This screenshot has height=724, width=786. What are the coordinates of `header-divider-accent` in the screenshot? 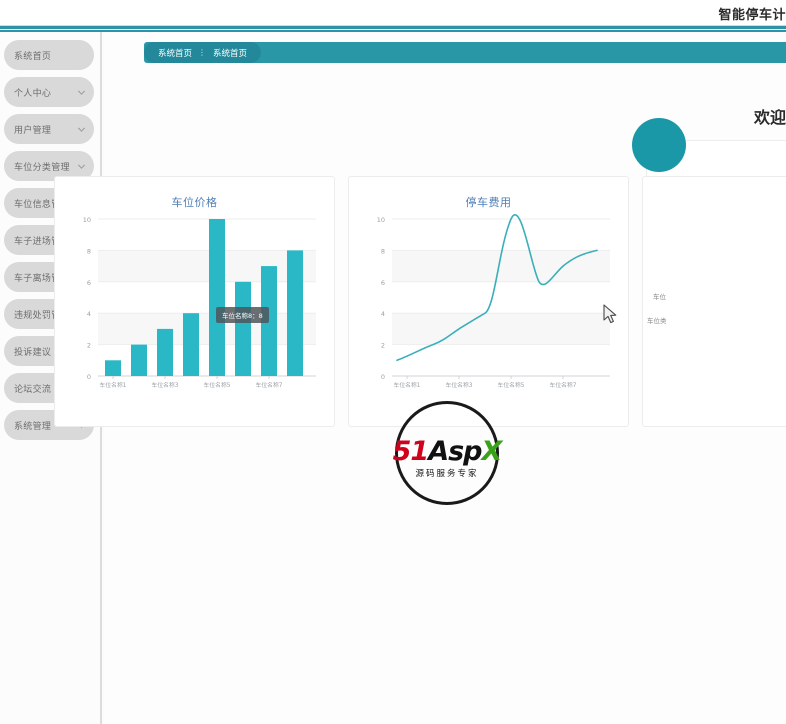 It's located at (393, 31).